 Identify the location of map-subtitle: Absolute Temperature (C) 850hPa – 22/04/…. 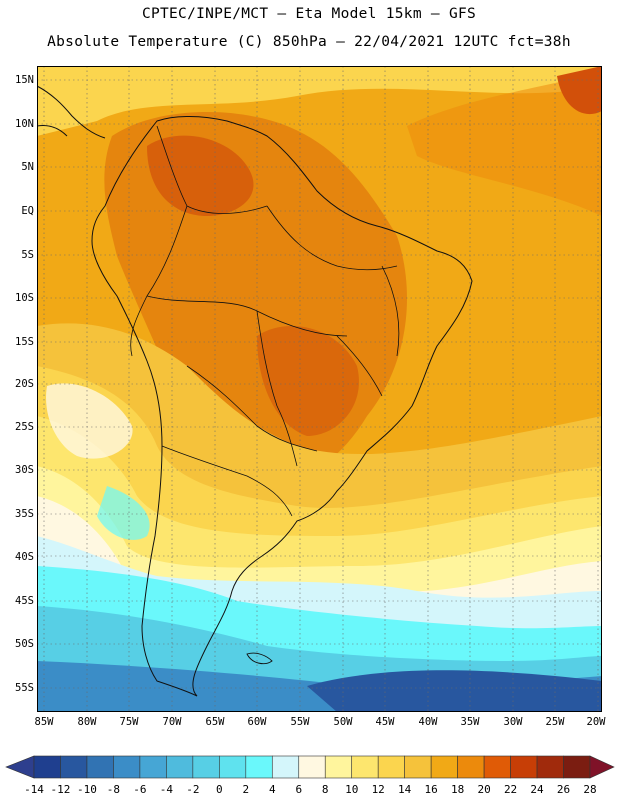
(309, 42).